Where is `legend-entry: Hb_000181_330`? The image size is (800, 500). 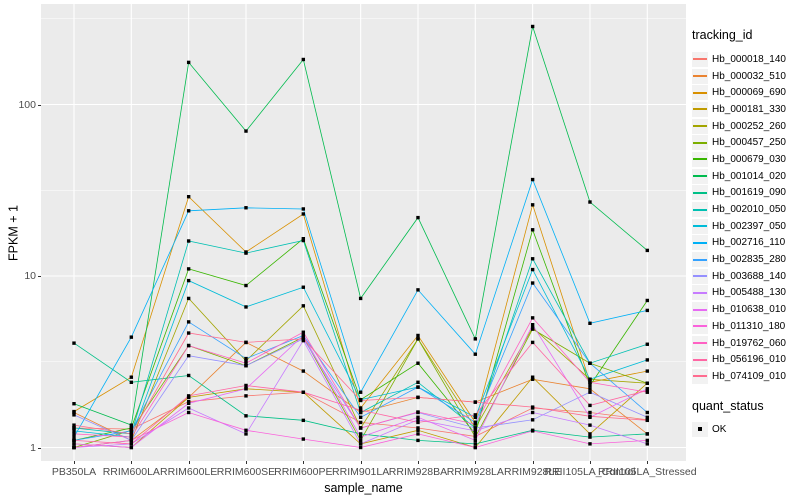 legend-entry: Hb_000181_330 is located at coordinates (745, 109).